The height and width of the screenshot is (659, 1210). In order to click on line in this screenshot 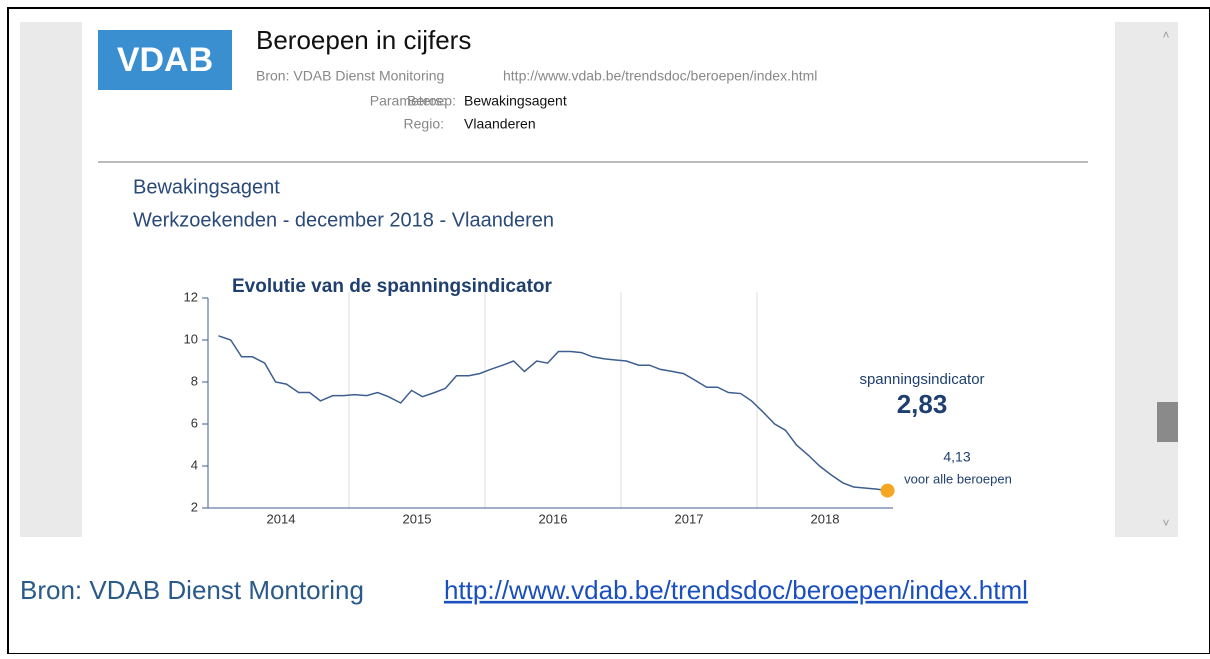, I will do `click(553, 413)`.